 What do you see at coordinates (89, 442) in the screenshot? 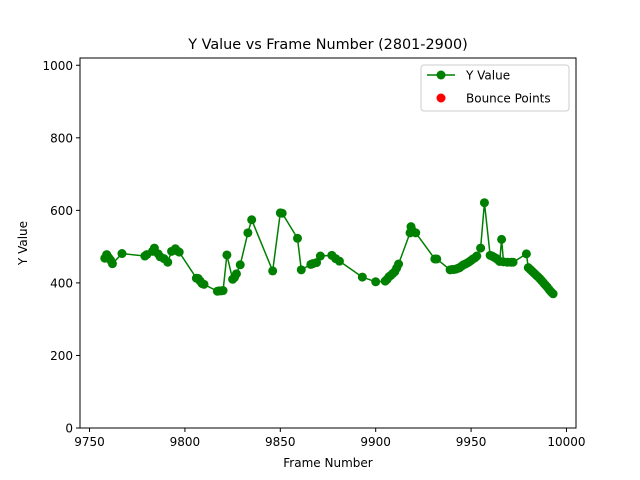
I see `x-tick-label: 9750` at bounding box center [89, 442].